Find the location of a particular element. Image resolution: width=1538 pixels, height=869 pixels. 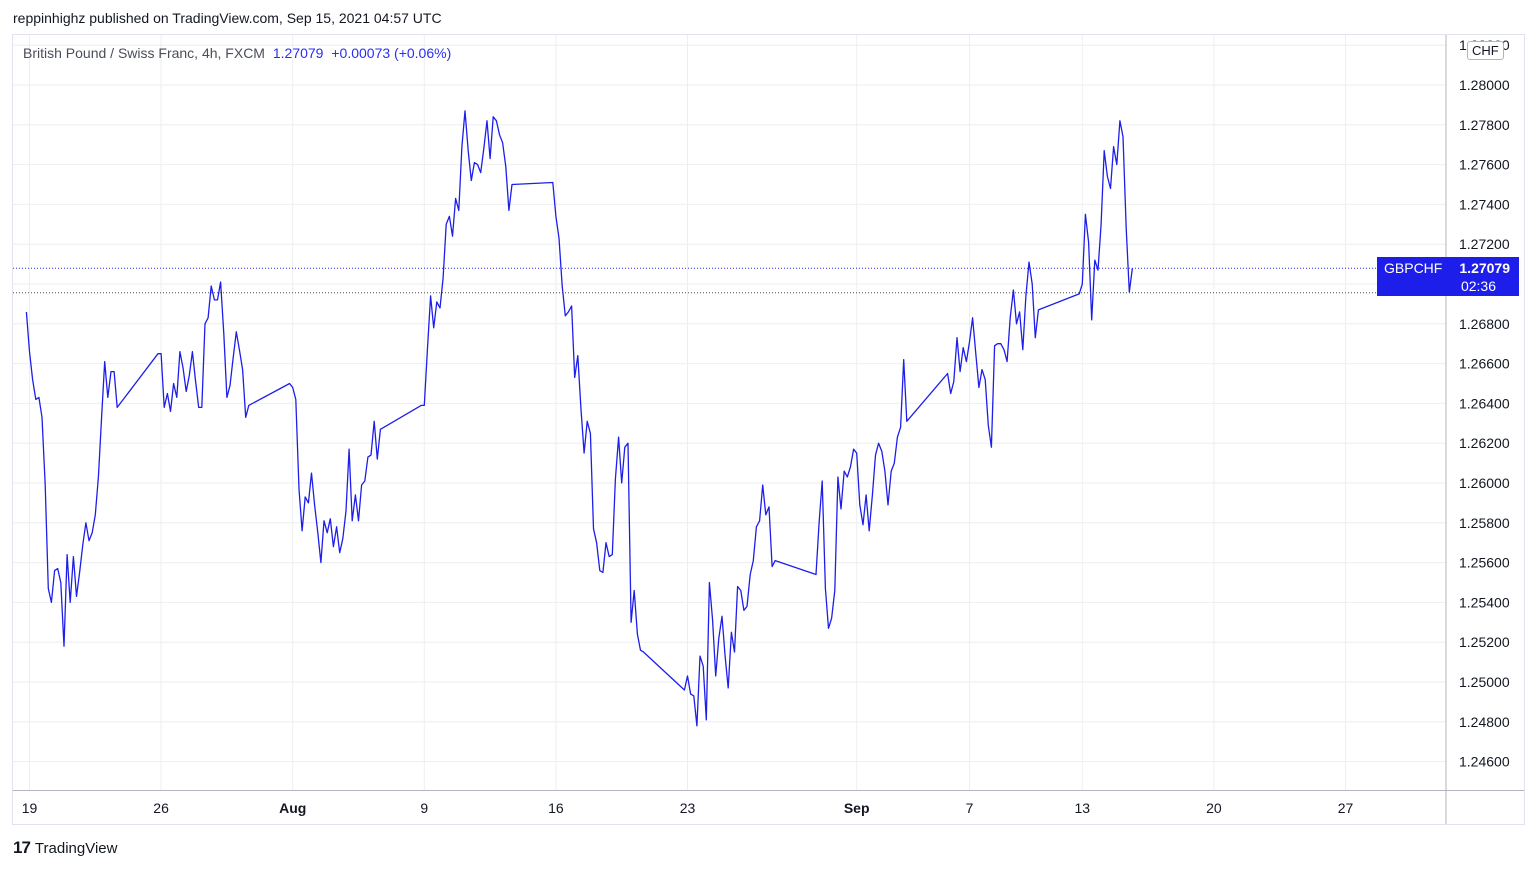

footer-branding: 17 TradingView is located at coordinates (65, 848).